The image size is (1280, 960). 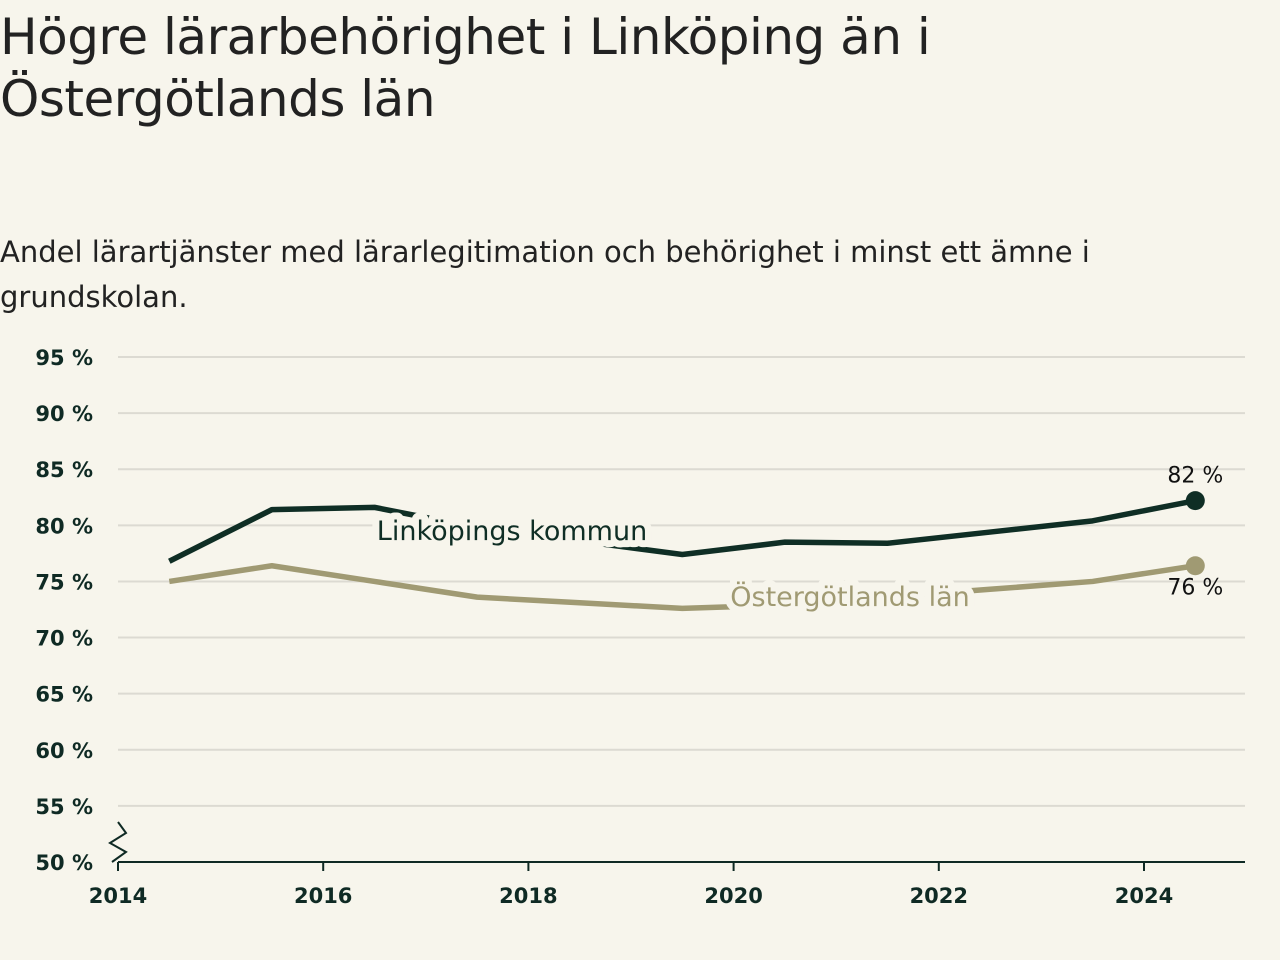 What do you see at coordinates (118, 896) in the screenshot?
I see `x-tick-label: 2014` at bounding box center [118, 896].